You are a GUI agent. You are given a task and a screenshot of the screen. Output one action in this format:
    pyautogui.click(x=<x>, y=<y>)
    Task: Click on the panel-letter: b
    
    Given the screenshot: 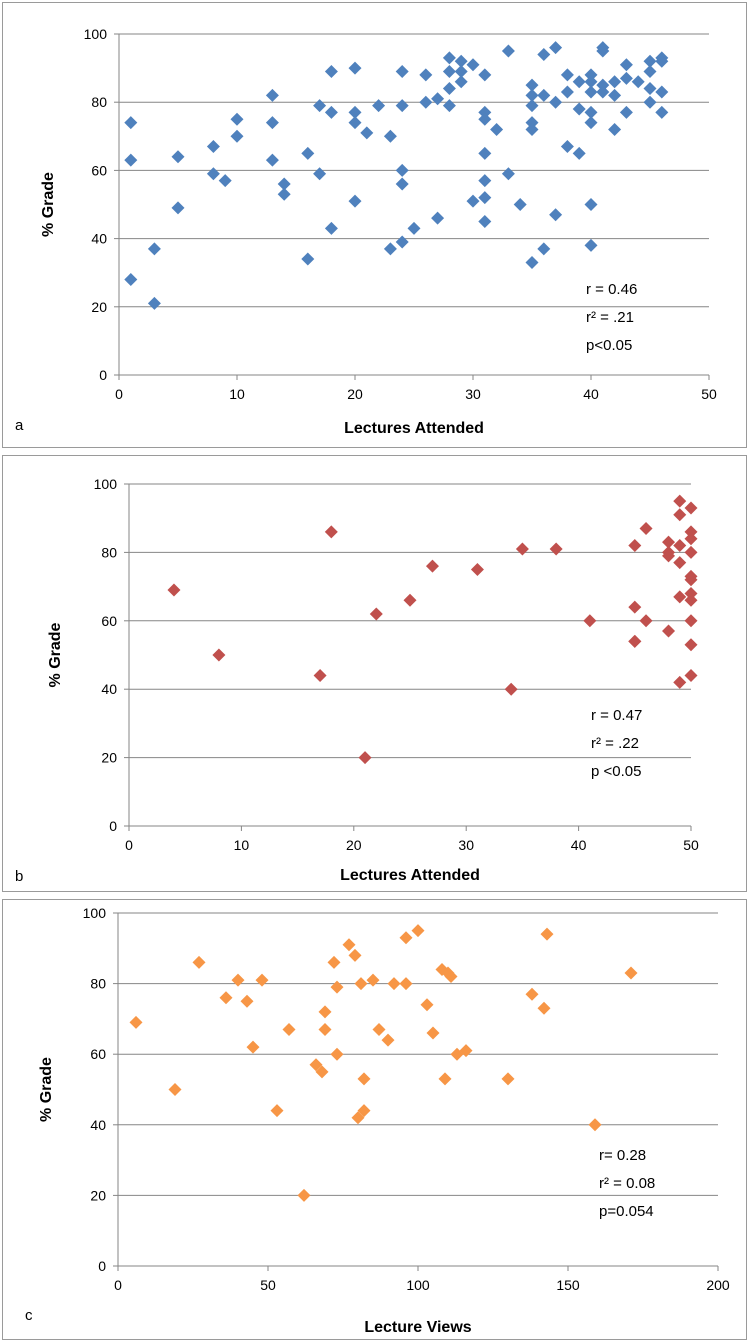 What is the action you would take?
    pyautogui.click(x=19, y=876)
    